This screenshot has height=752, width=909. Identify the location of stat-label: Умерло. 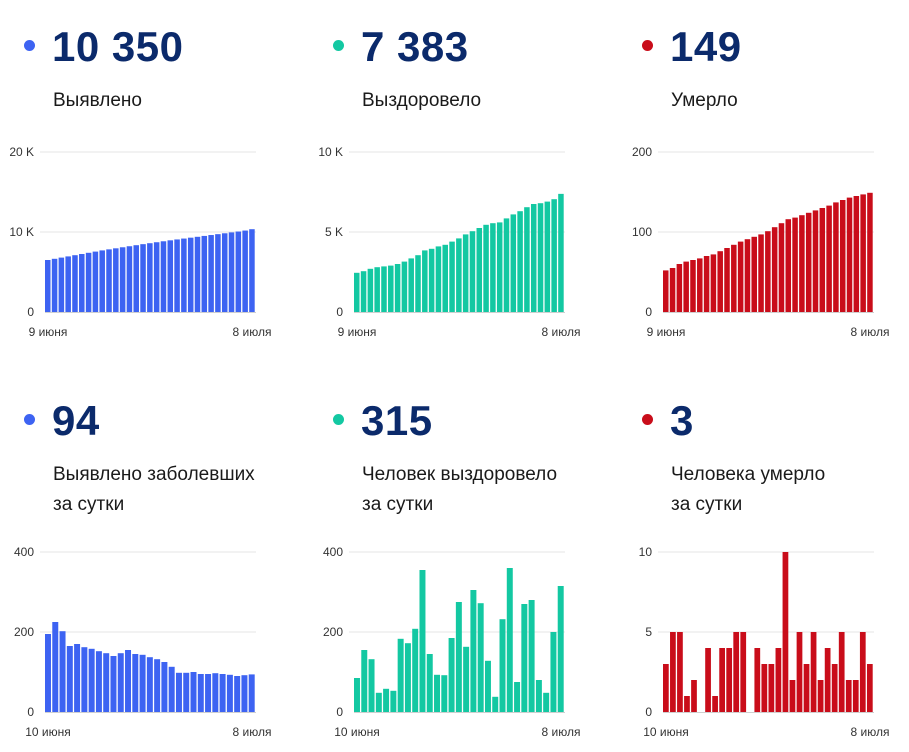
(790, 101).